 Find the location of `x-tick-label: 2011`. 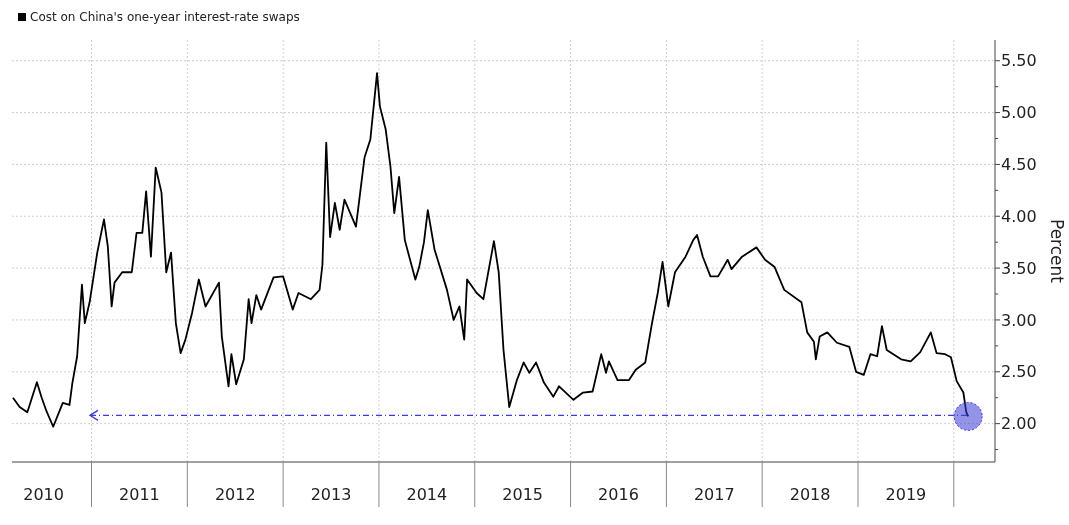

x-tick-label: 2011 is located at coordinates (139, 494).